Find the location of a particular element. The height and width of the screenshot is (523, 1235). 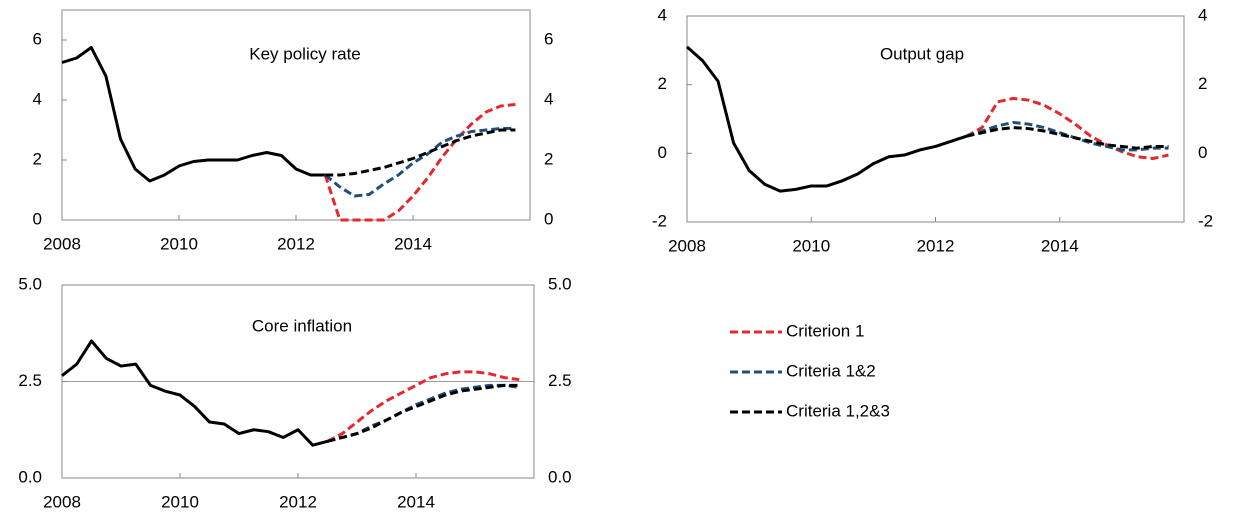

legend-label: Criteria 1&2 is located at coordinates (831, 370).